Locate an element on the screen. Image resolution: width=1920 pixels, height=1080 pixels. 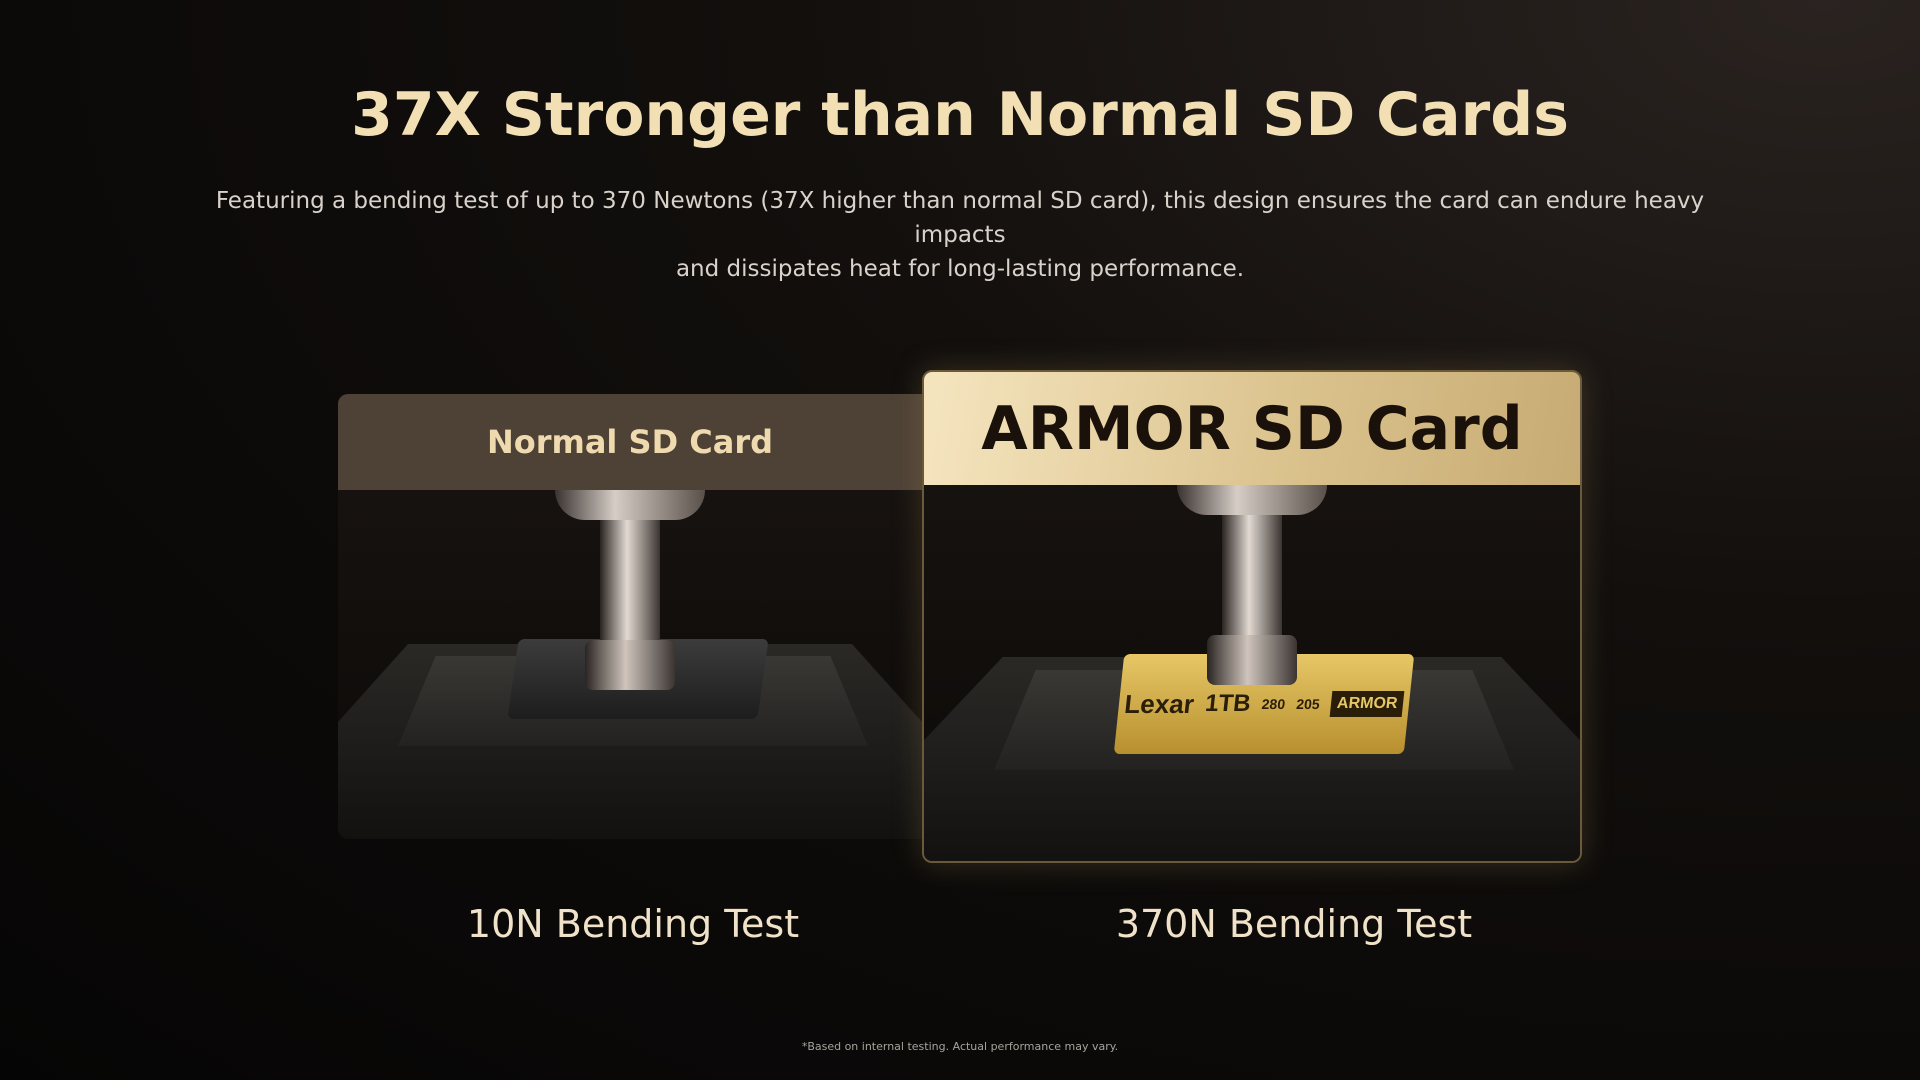
card-armor-badge: ARMOR is located at coordinates (1367, 704).